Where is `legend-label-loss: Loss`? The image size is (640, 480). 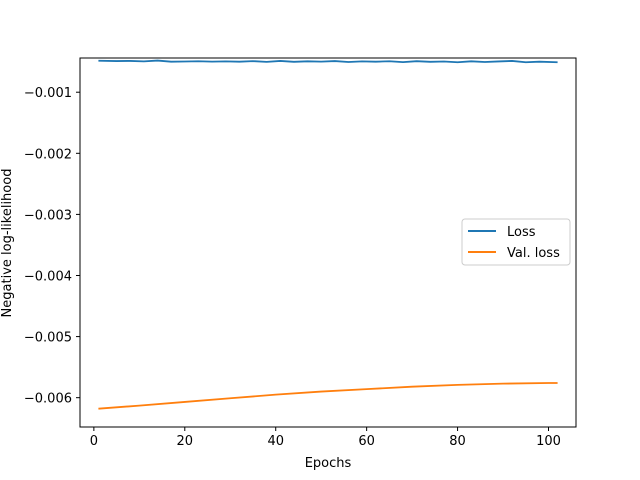 legend-label-loss: Loss is located at coordinates (521, 232).